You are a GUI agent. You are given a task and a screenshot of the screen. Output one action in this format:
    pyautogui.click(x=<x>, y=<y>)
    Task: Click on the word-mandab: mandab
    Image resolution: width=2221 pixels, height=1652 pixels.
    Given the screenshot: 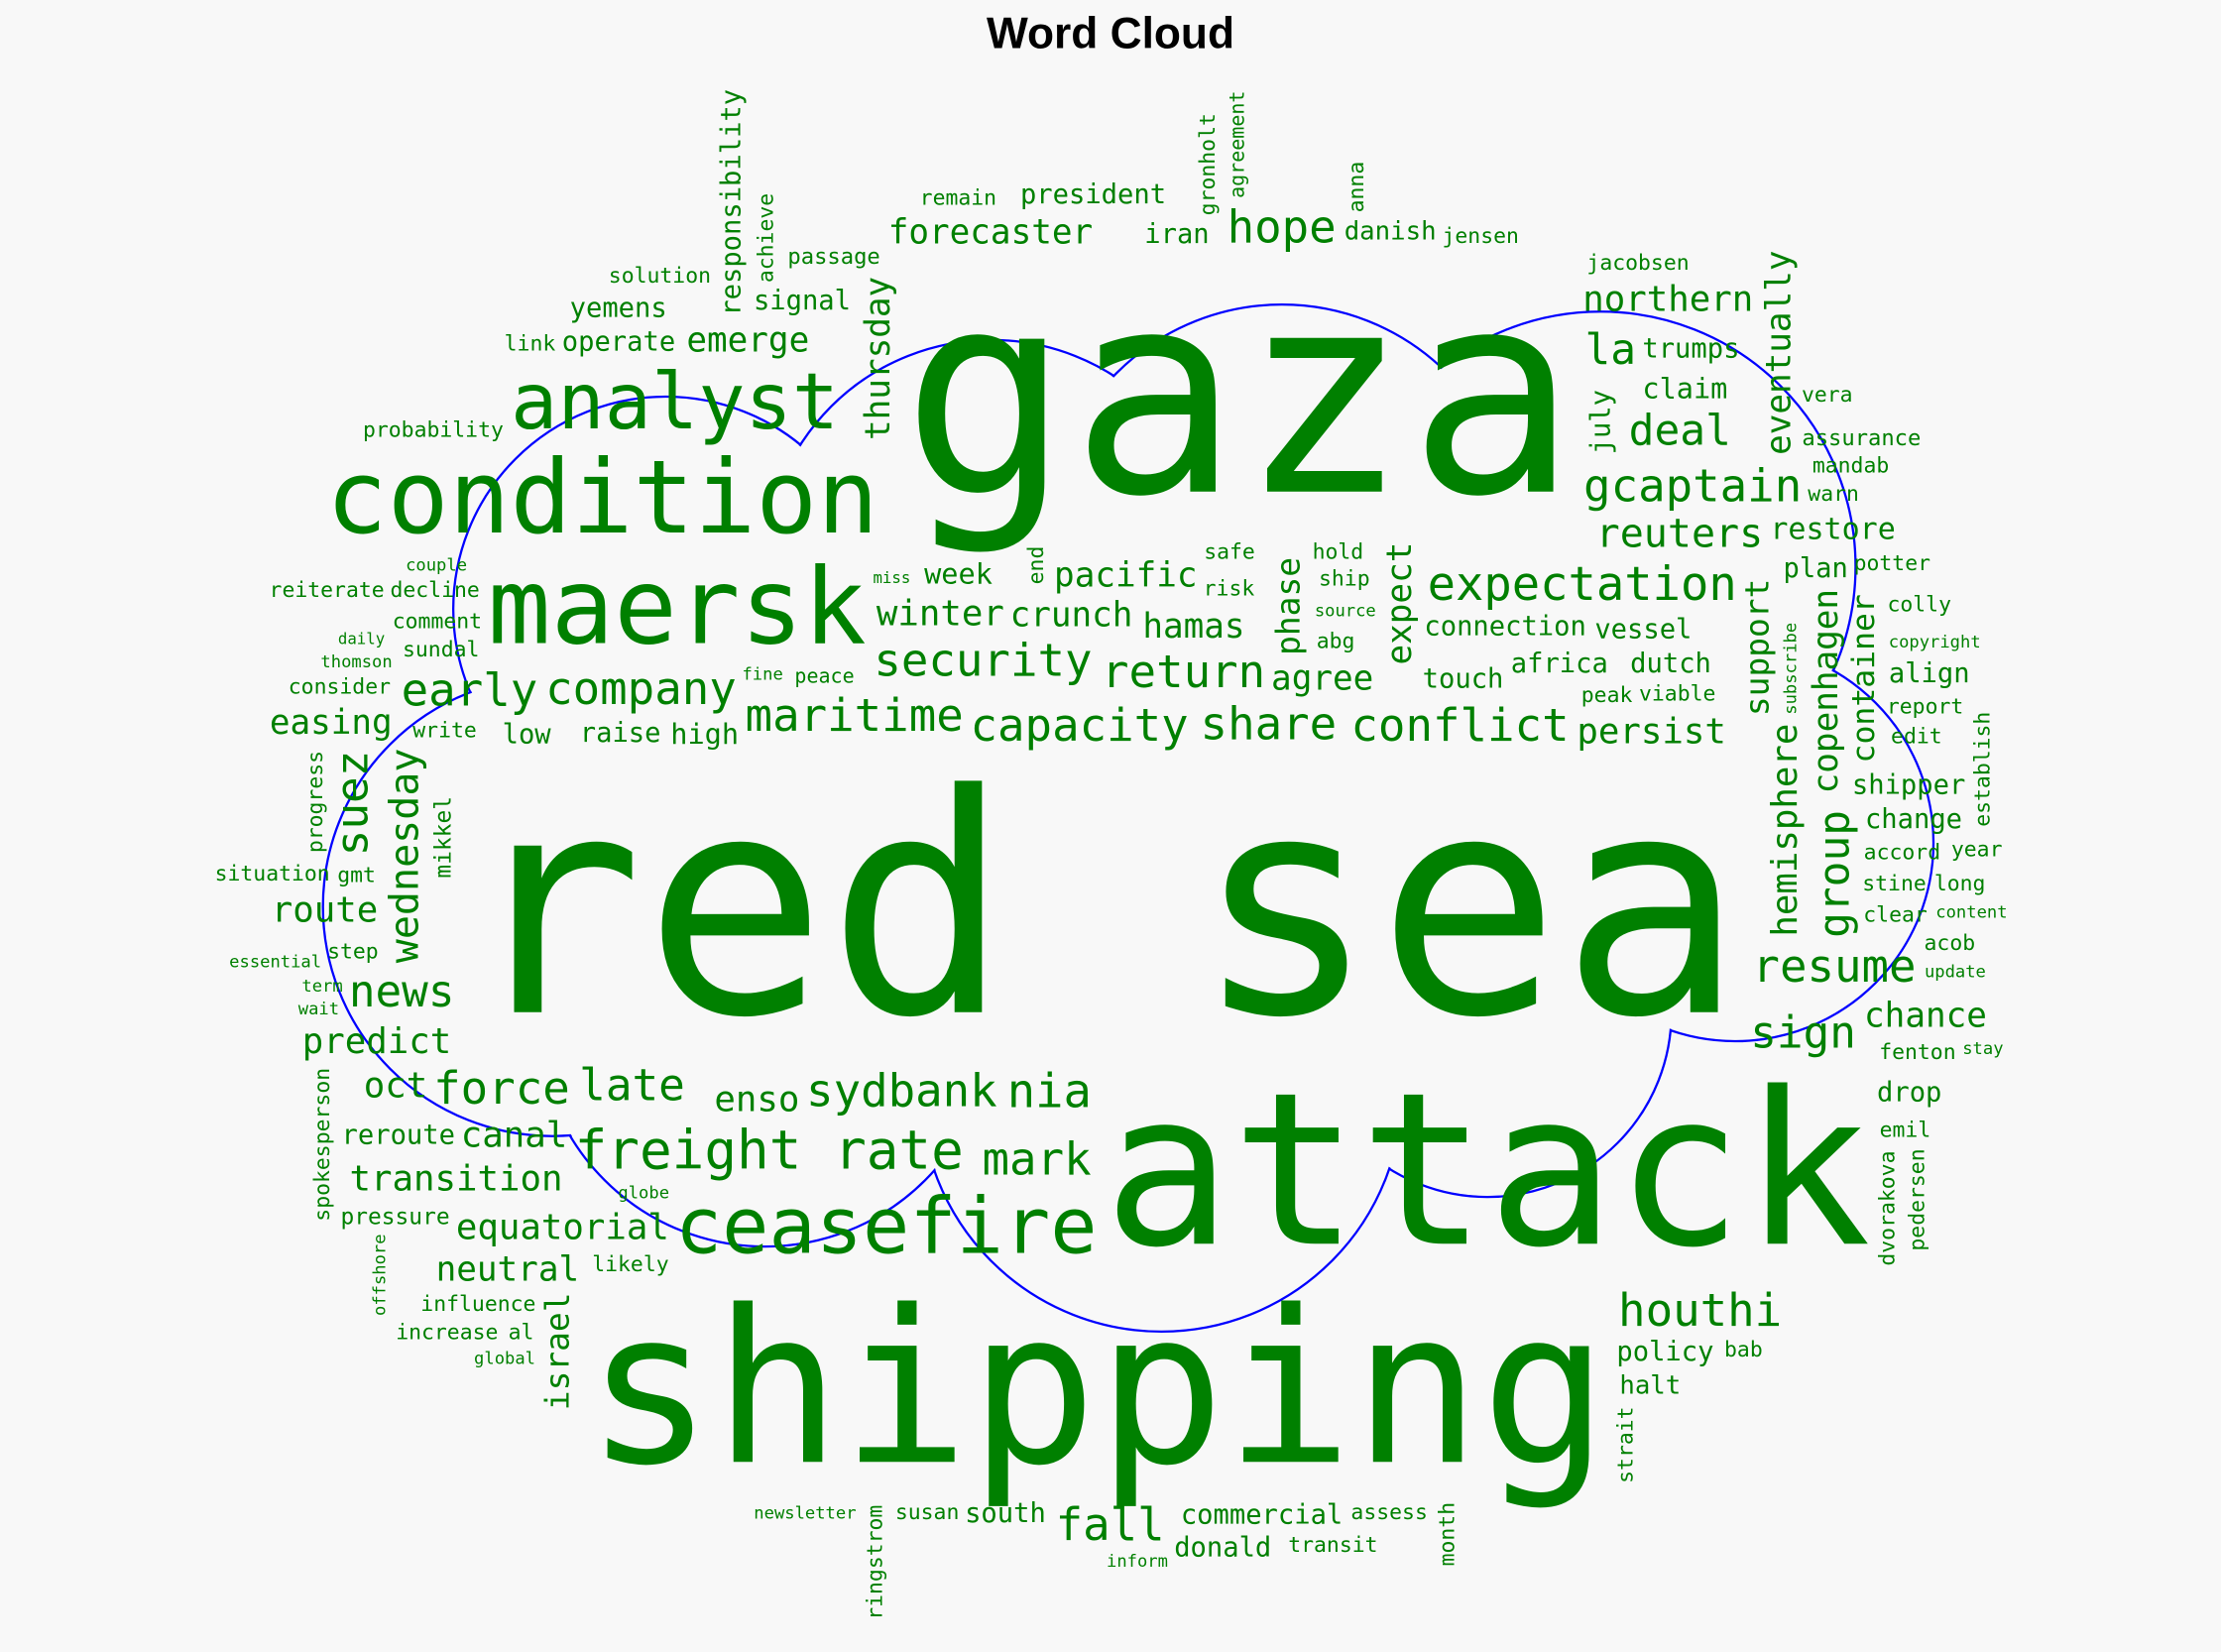 What is the action you would take?
    pyautogui.click(x=1851, y=466)
    